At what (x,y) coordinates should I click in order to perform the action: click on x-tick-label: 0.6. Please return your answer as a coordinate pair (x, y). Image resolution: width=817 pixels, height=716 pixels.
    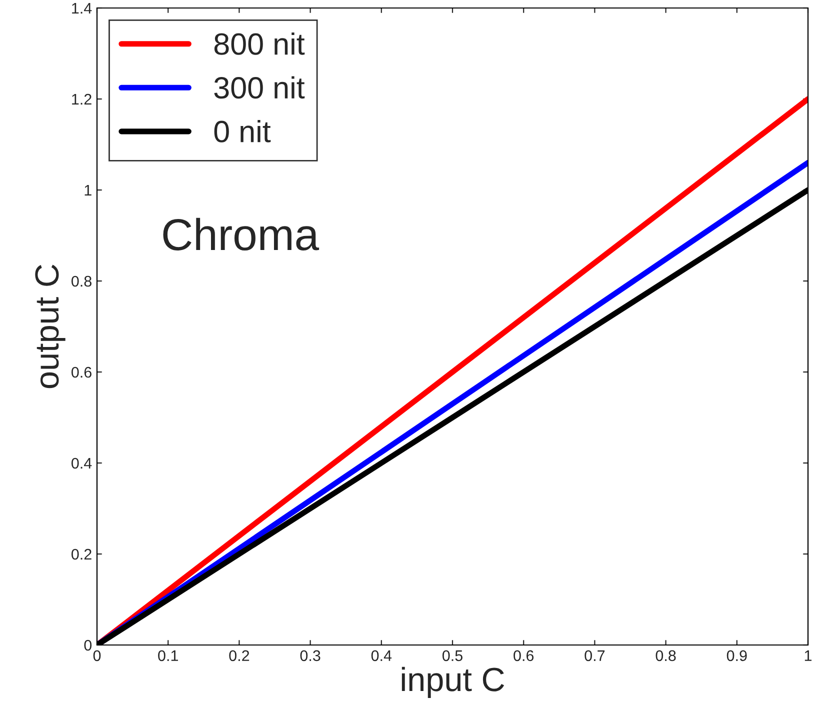
    Looking at the image, I should click on (524, 656).